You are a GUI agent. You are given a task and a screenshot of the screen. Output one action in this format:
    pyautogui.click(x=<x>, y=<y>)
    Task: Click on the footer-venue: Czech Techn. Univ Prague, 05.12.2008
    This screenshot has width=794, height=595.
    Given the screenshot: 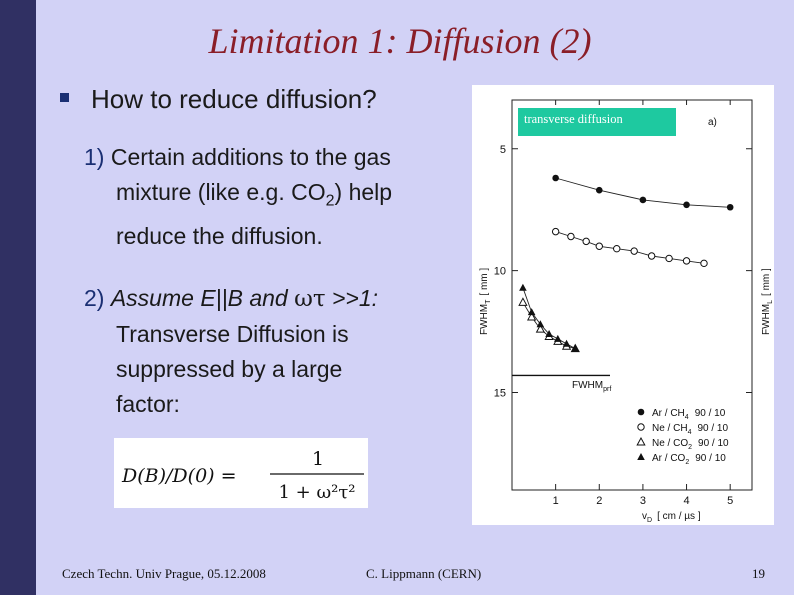 What is the action you would take?
    pyautogui.click(x=164, y=573)
    